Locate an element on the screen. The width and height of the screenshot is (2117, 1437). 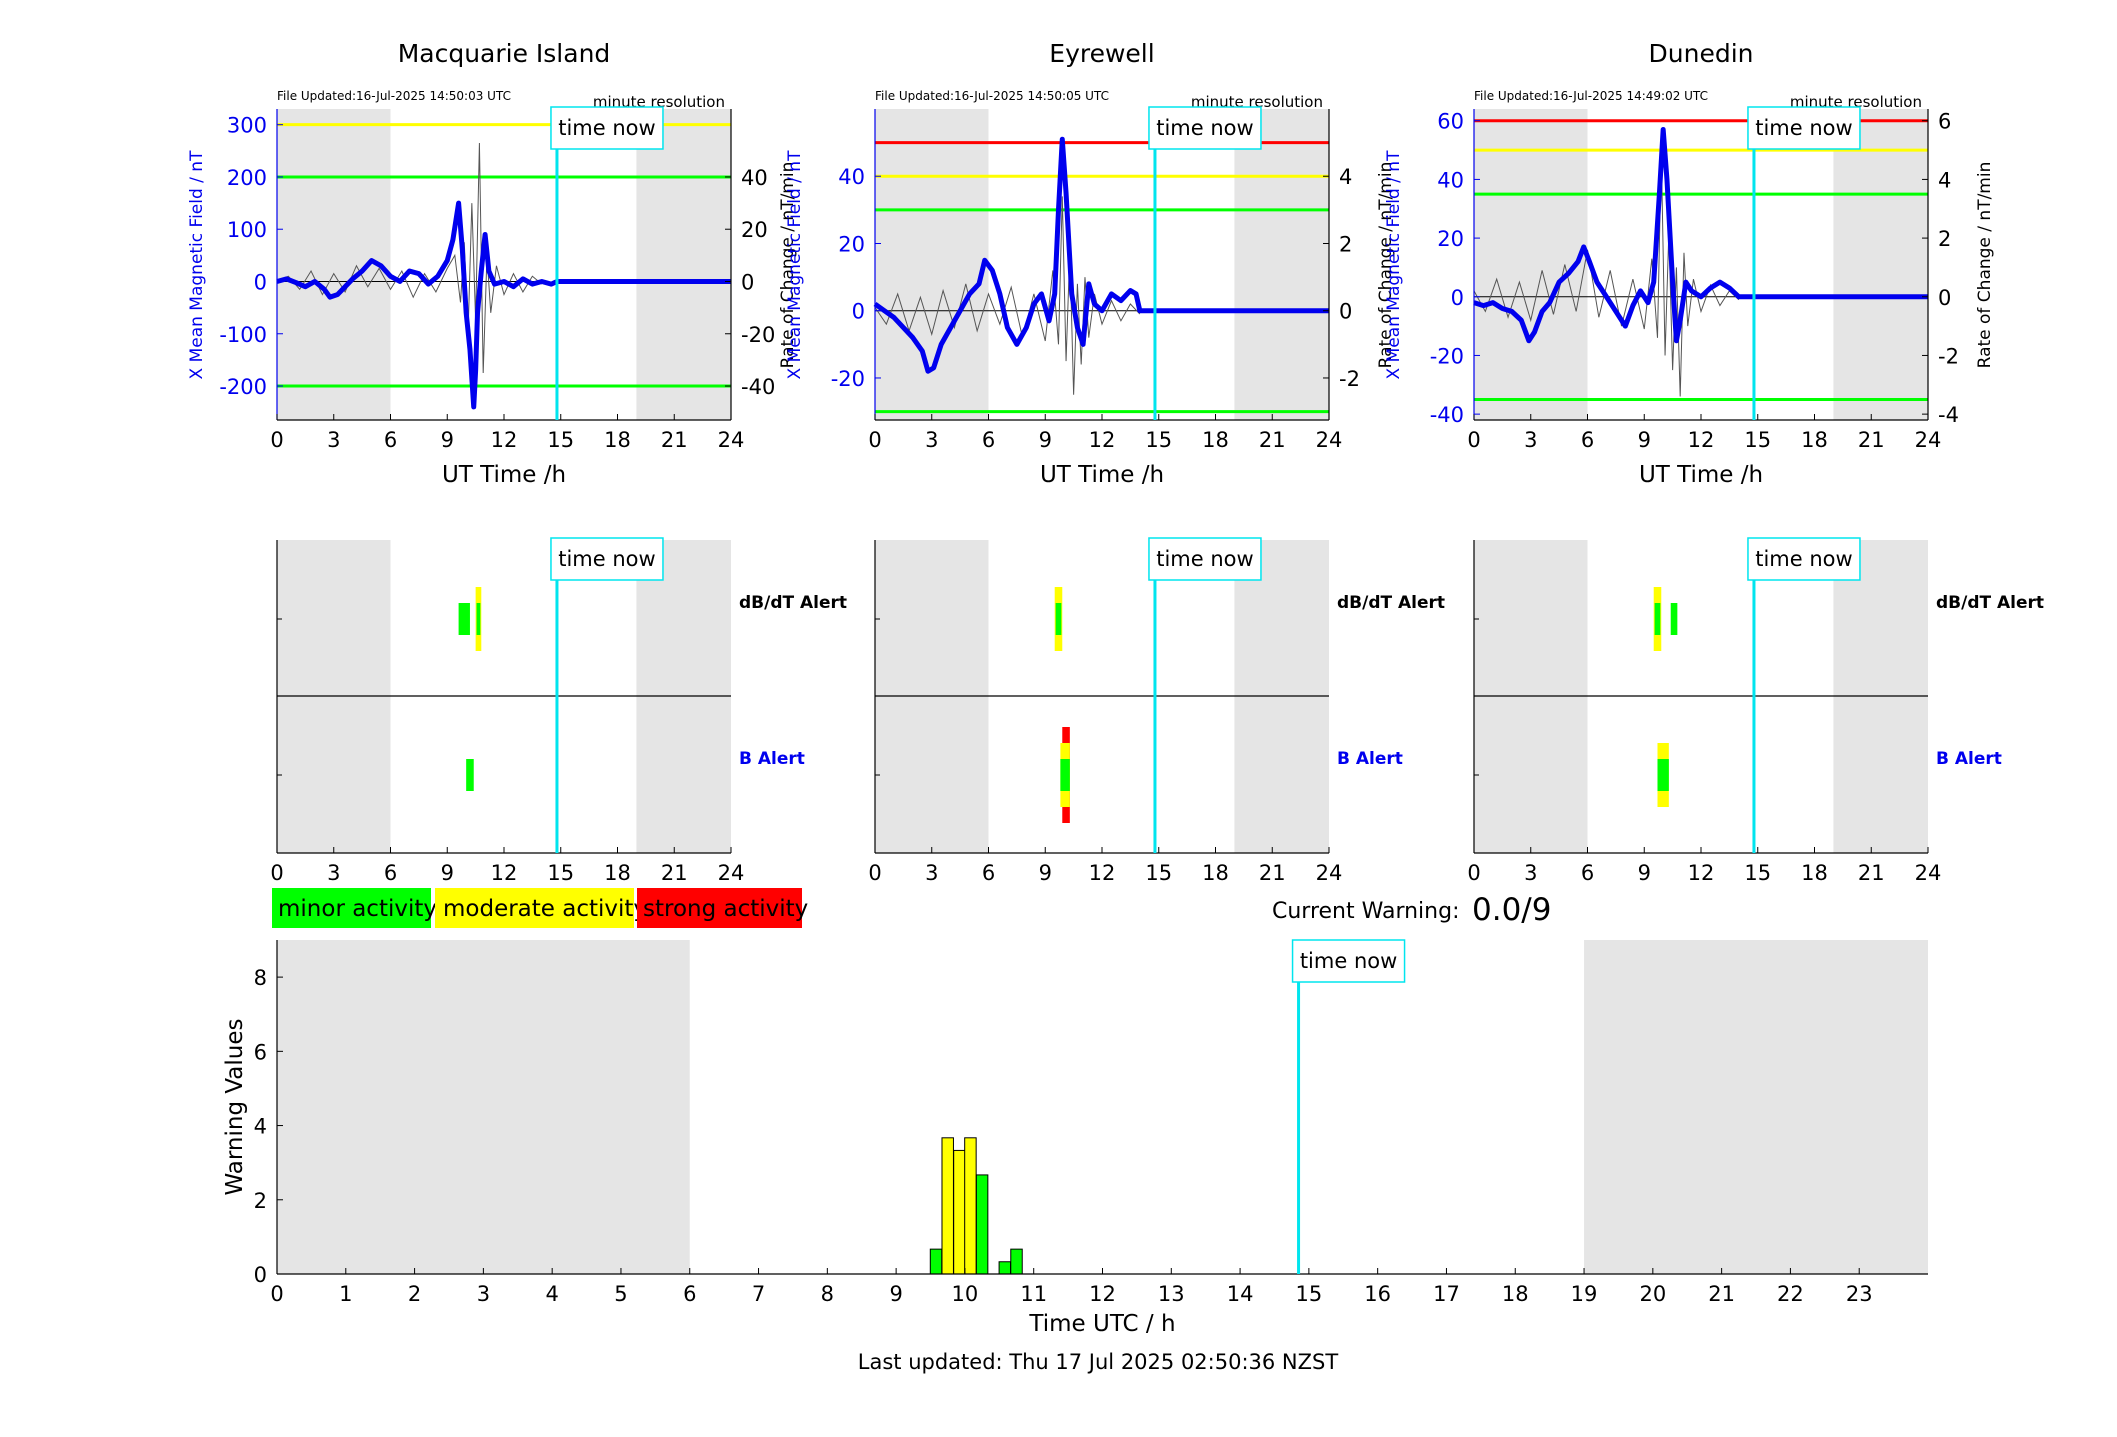
y-axis-tick-label: 60 is located at coordinates (1450, 122).